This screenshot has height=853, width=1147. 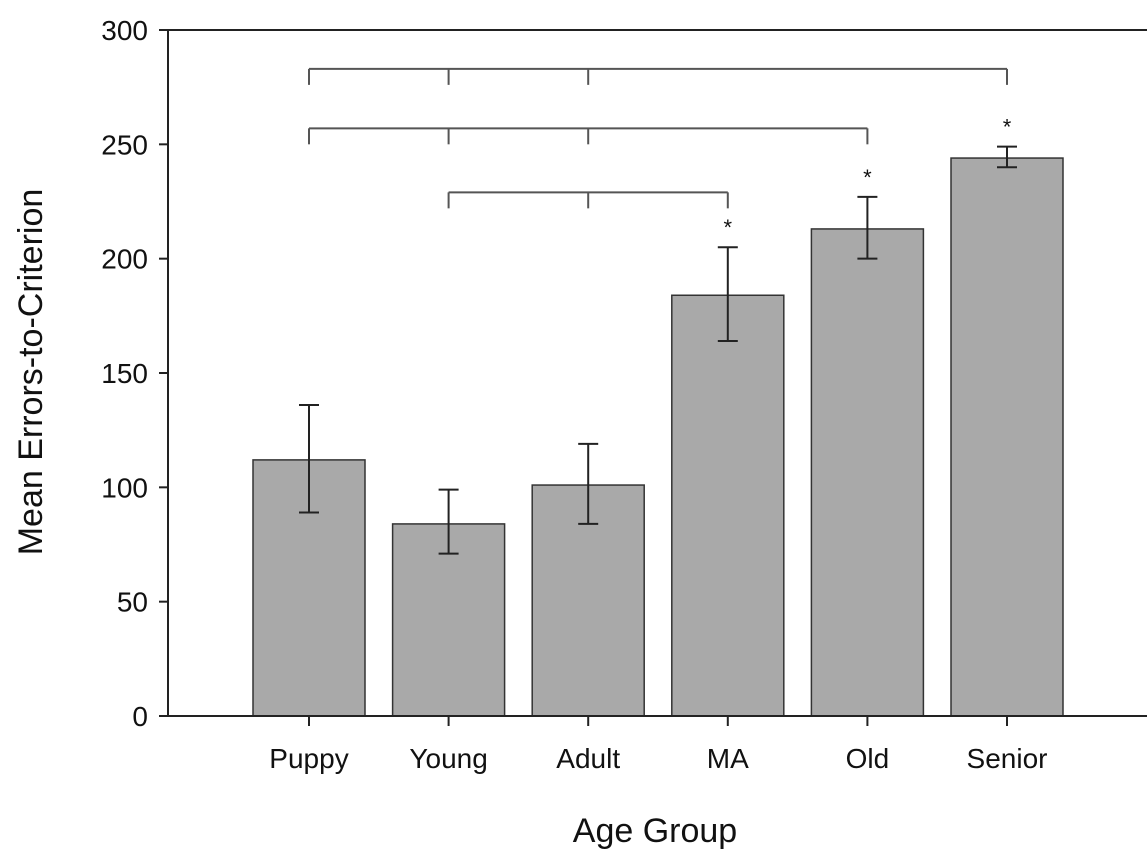 What do you see at coordinates (728, 505) in the screenshot?
I see `bar-ma` at bounding box center [728, 505].